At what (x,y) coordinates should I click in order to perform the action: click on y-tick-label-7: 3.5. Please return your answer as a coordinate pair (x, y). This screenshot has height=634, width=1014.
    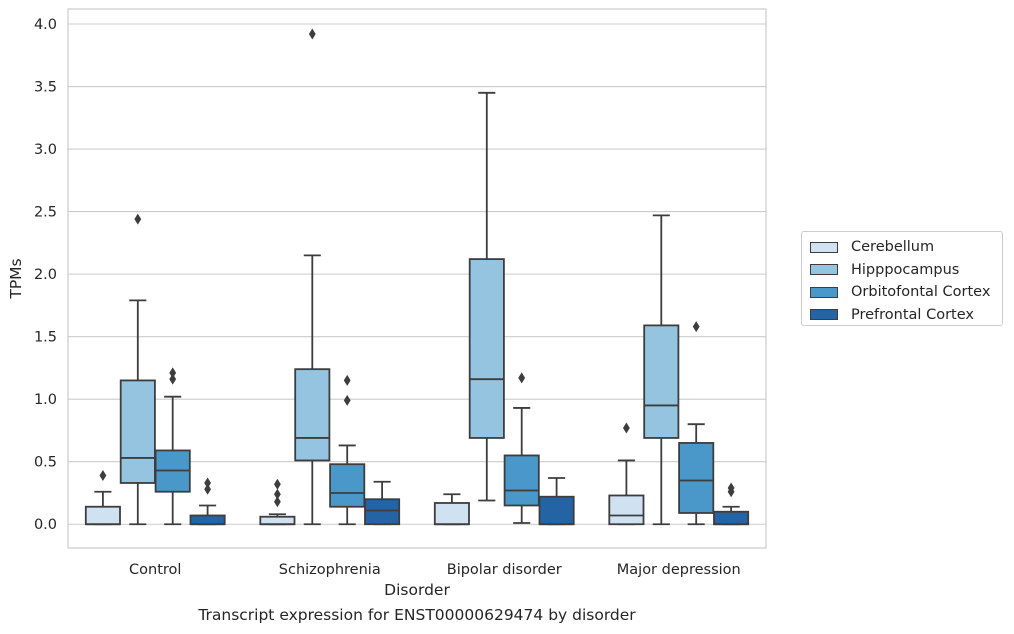
    Looking at the image, I should click on (45, 88).